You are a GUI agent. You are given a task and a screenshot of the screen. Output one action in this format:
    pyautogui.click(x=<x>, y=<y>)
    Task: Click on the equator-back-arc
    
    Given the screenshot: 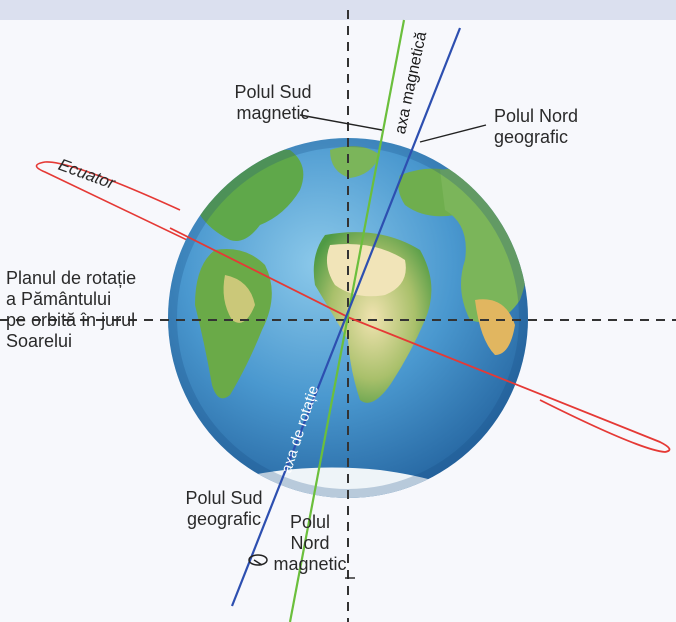 What is the action you would take?
    pyautogui.click(x=193, y=240)
    